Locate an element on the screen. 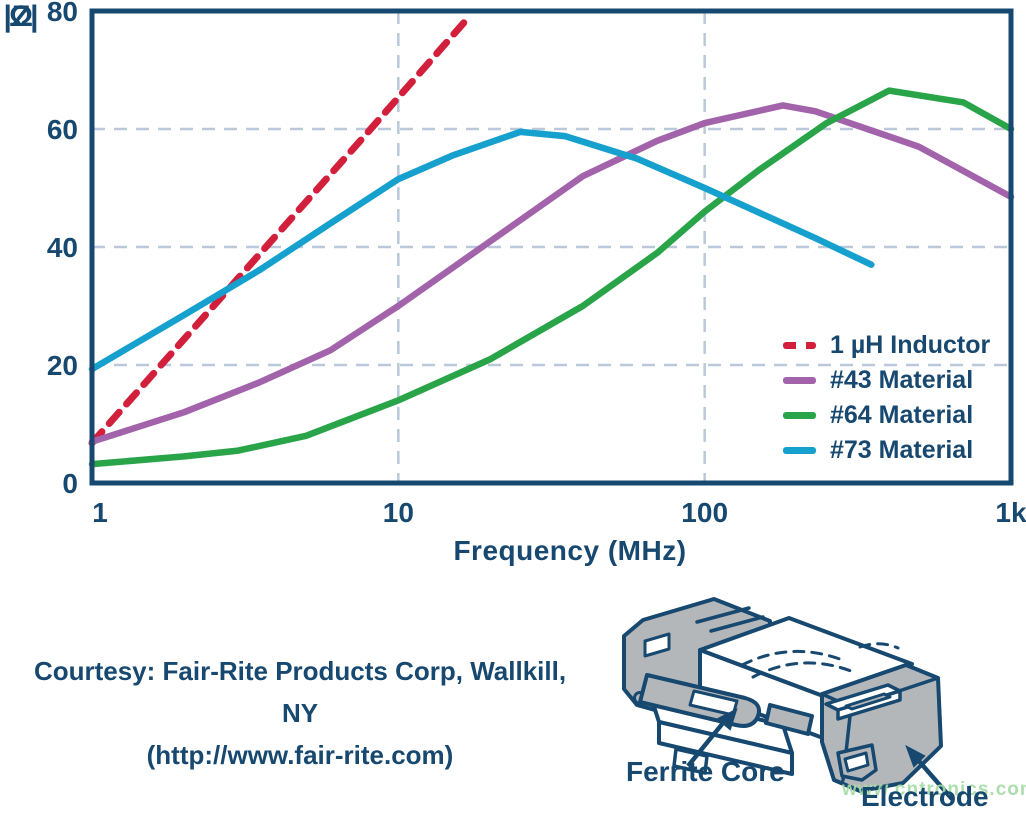 The height and width of the screenshot is (813, 1026). legend-swatch-inductor is located at coordinates (799, 345).